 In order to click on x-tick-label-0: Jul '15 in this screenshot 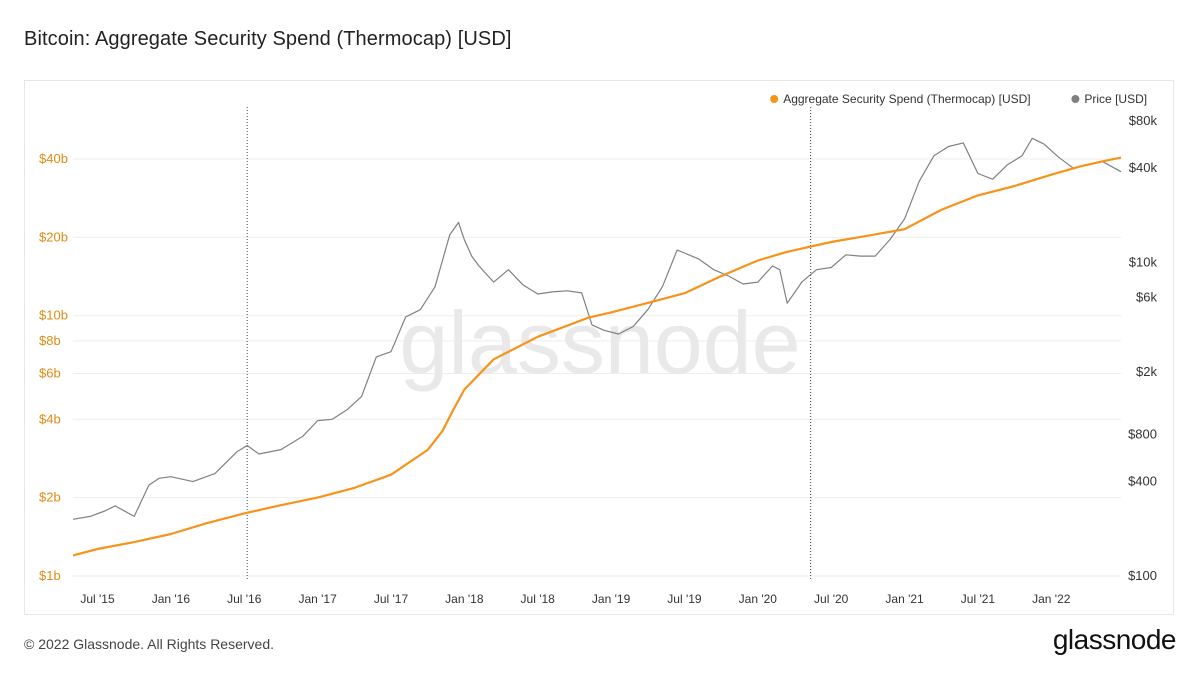, I will do `click(97, 599)`.